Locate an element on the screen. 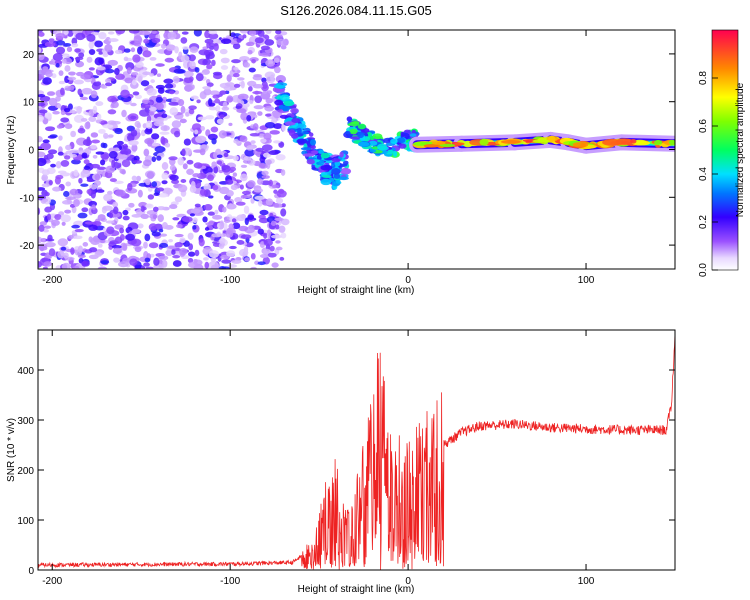 This screenshot has width=750, height=600. snr-ylabel: SNR (10 * v/v) is located at coordinates (11, 450).